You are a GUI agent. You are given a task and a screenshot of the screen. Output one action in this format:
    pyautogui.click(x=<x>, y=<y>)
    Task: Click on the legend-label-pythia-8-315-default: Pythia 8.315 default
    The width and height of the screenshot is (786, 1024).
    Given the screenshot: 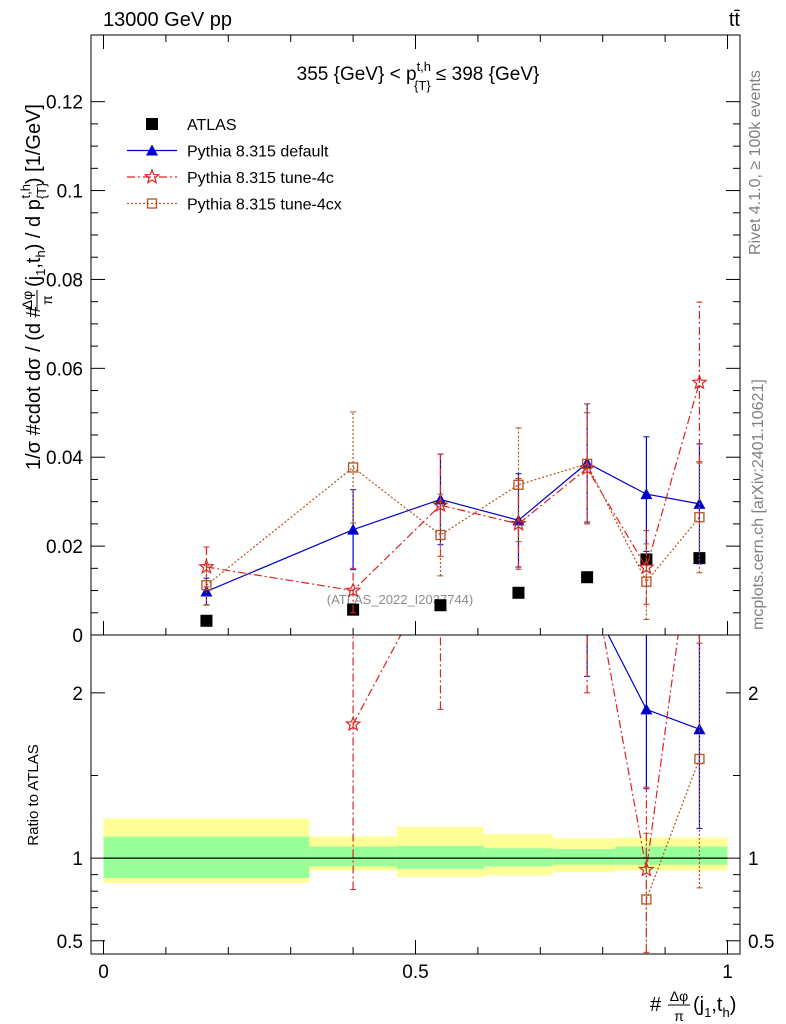 What is the action you would take?
    pyautogui.click(x=258, y=152)
    